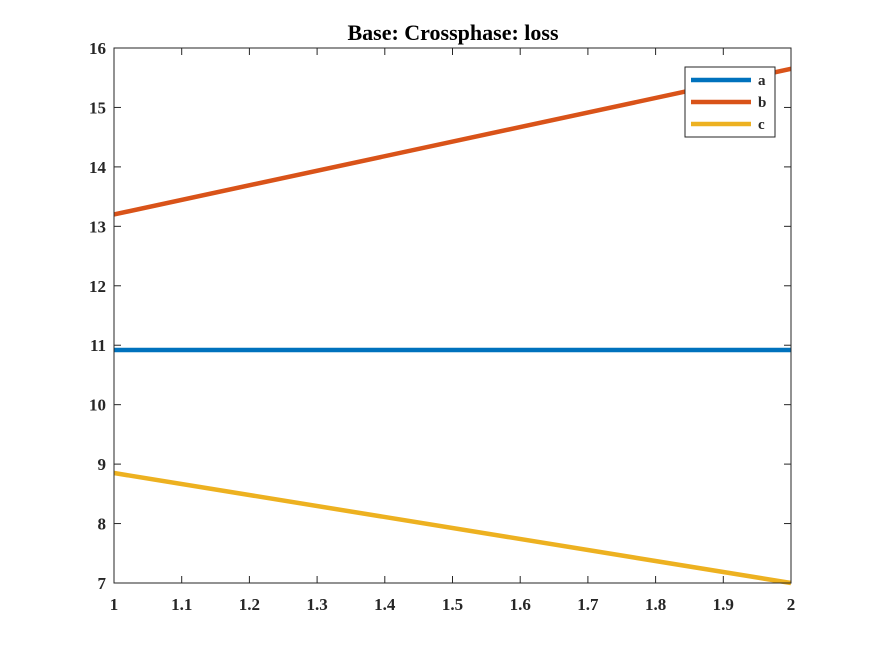 This screenshot has width=875, height=656. Describe the element at coordinates (762, 103) in the screenshot. I see `legend-label-b: b` at that location.